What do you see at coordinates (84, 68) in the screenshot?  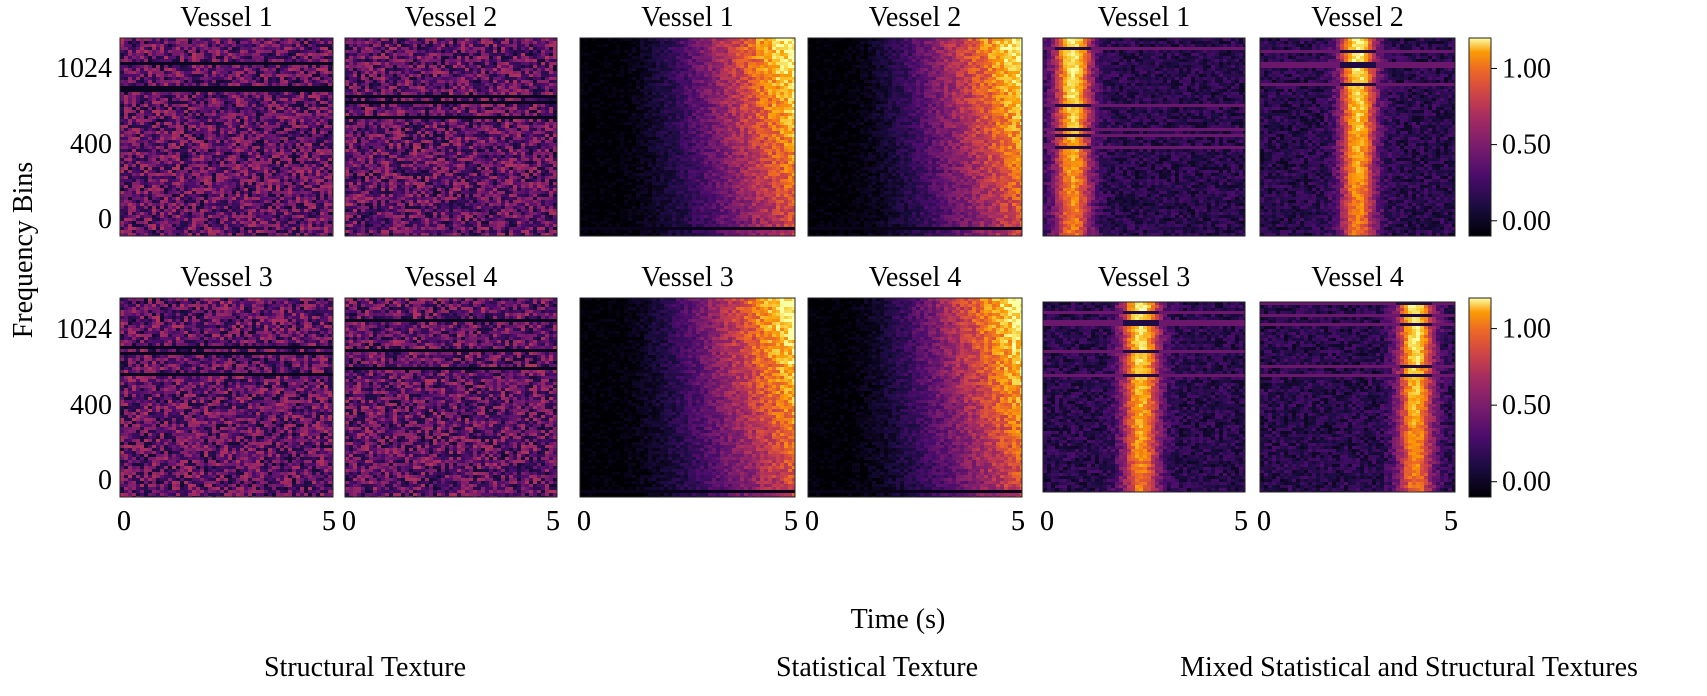 I see `y-tick-label: 1024` at bounding box center [84, 68].